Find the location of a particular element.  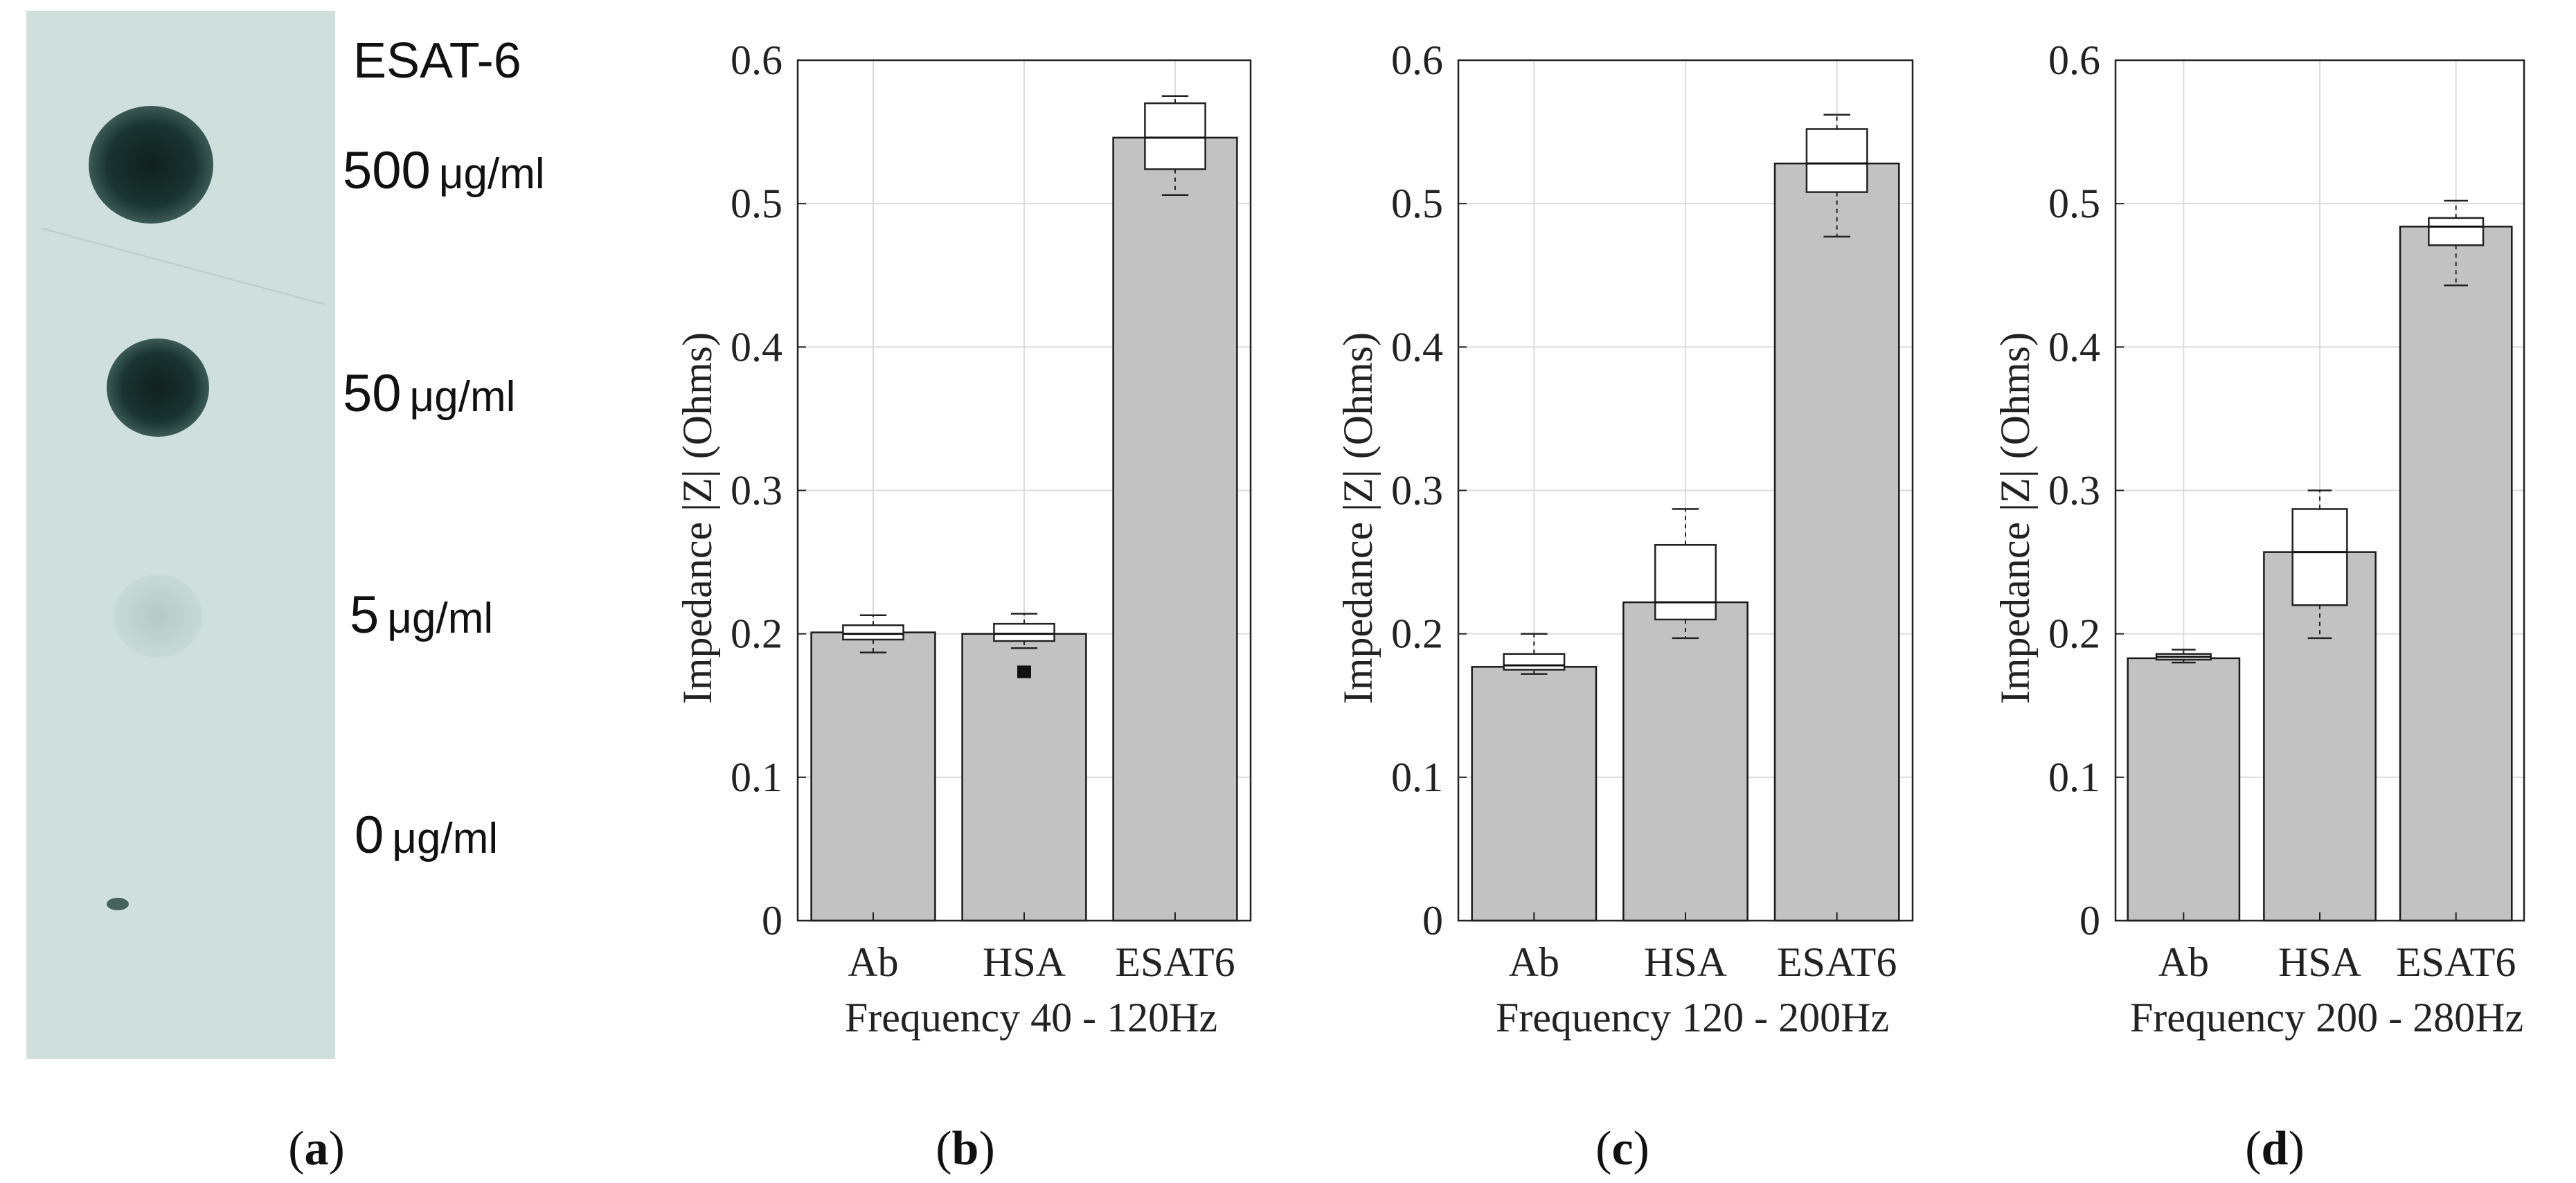

blot-row-label: 5 μg/ml is located at coordinates (421, 615).